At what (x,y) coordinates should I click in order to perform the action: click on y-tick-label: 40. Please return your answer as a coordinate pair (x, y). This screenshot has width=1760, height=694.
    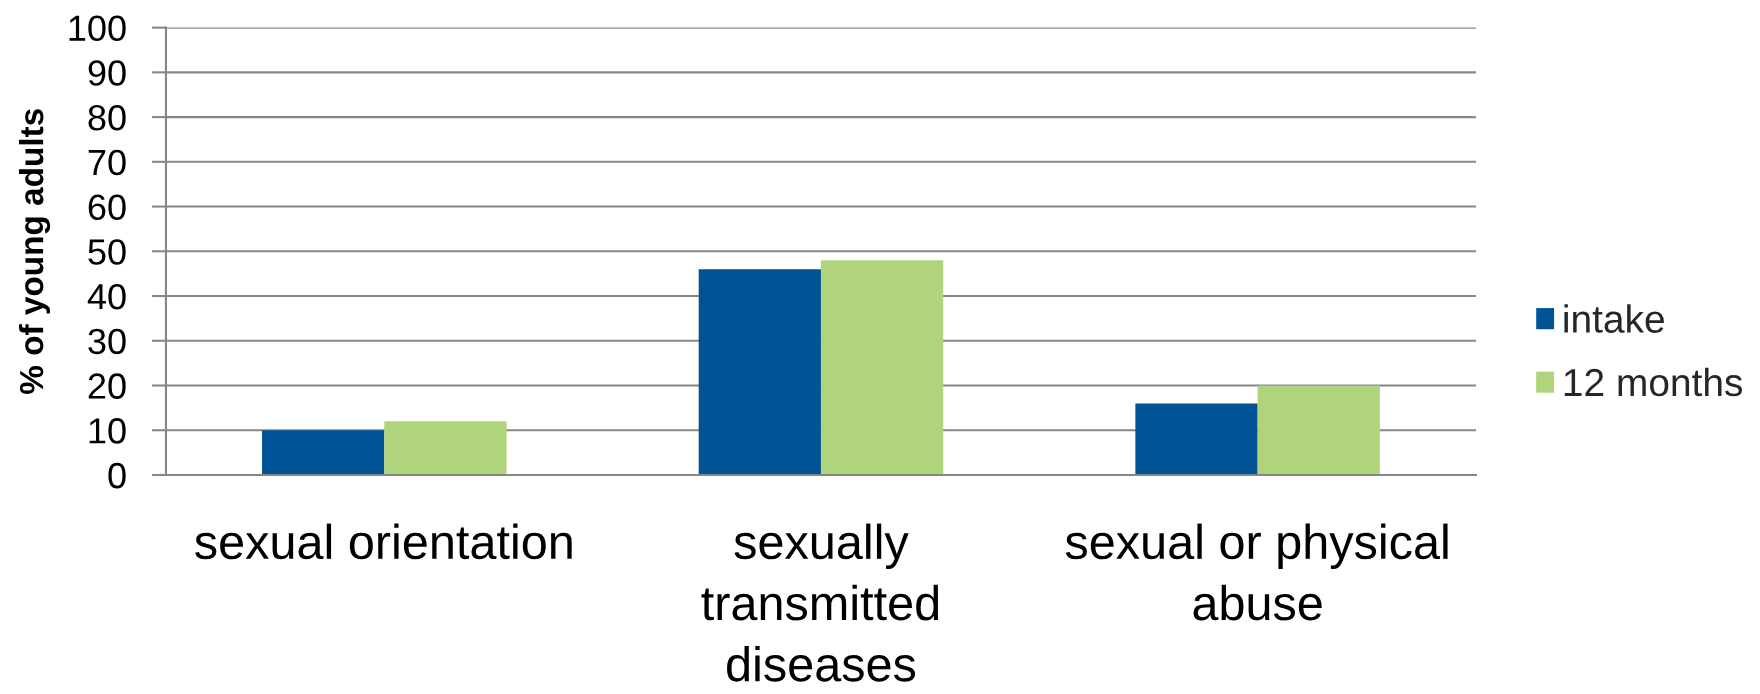
    Looking at the image, I should click on (106, 296).